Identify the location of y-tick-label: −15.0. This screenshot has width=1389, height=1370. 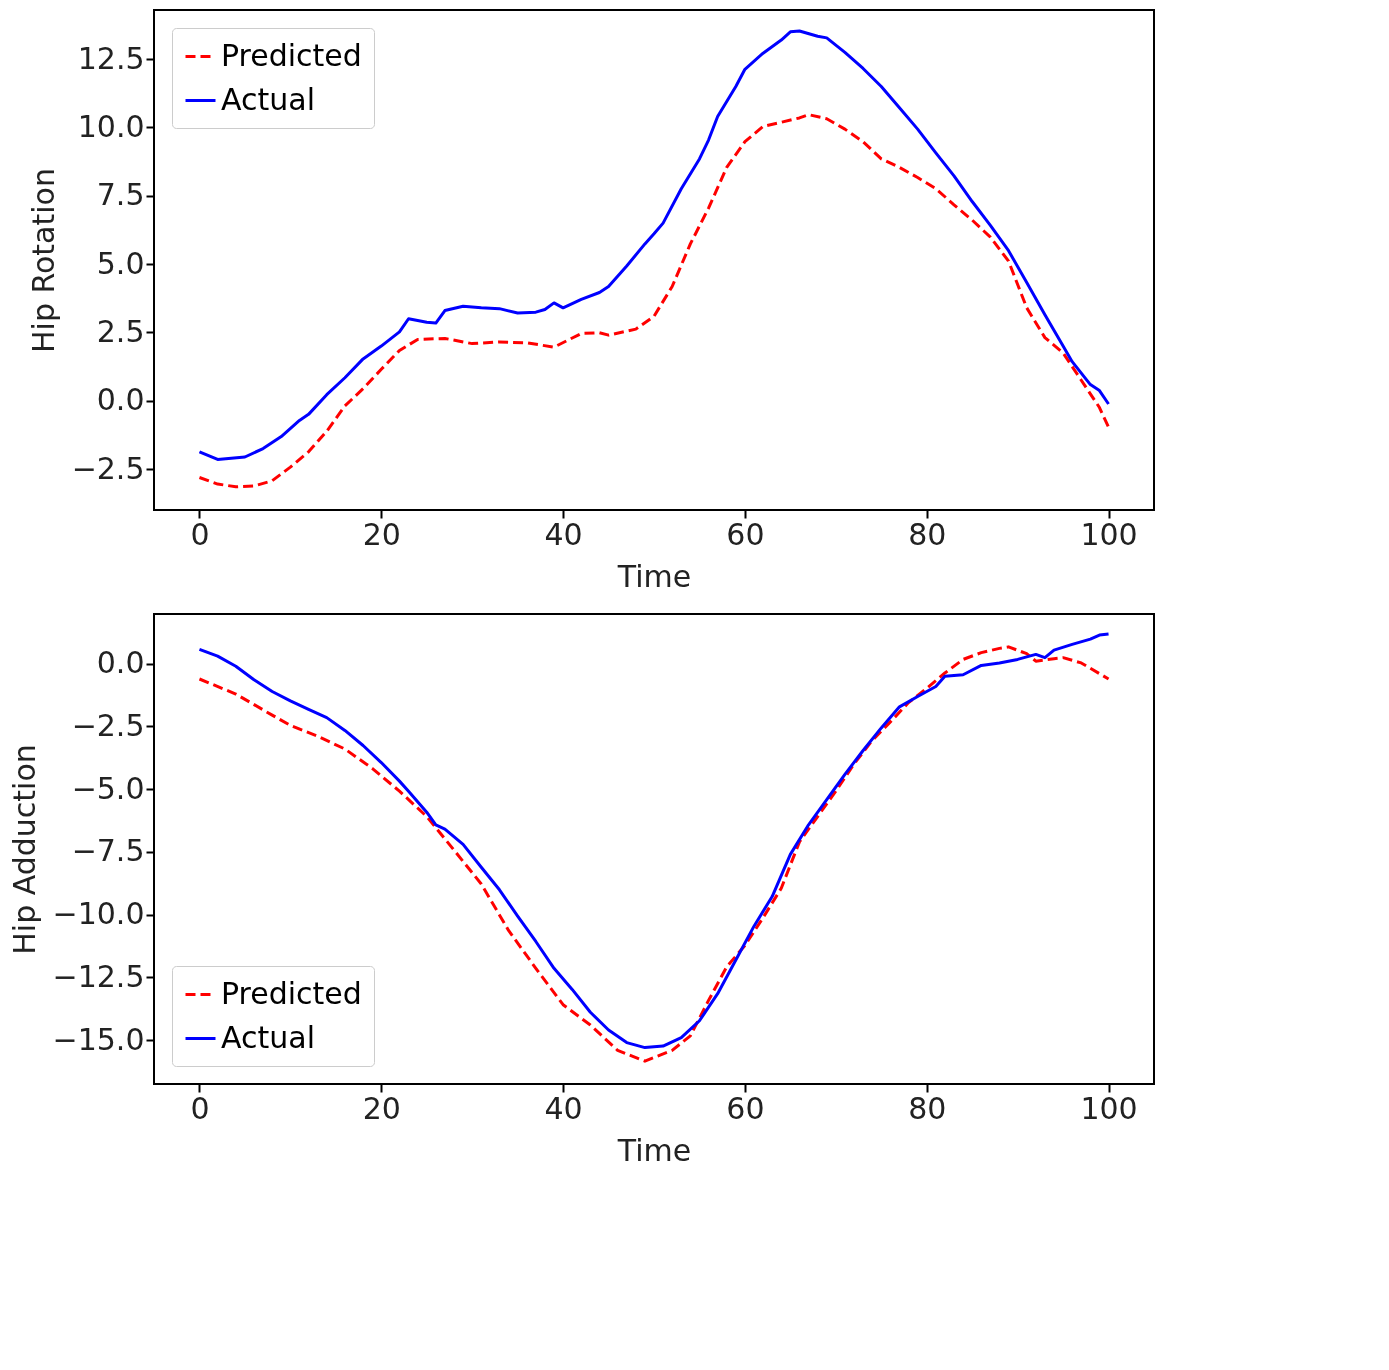
(98, 1039).